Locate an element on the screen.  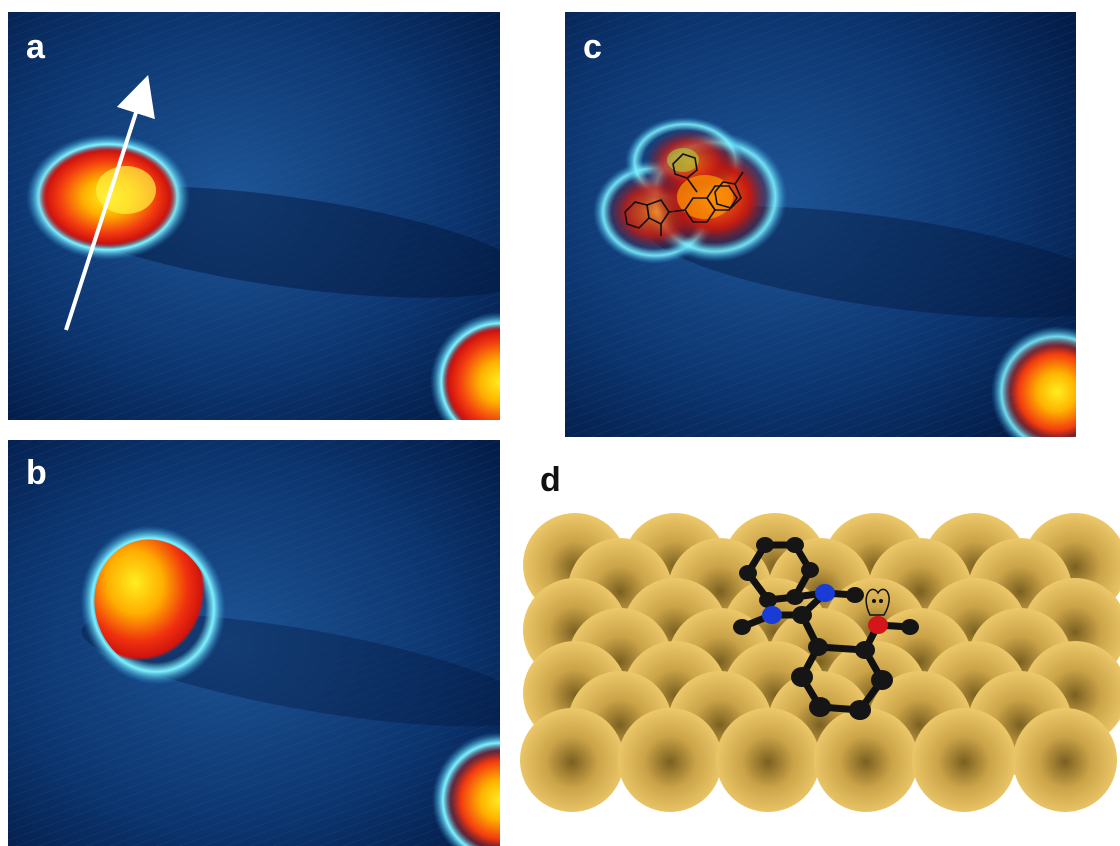
molecule-overlay is located at coordinates (684, 194).